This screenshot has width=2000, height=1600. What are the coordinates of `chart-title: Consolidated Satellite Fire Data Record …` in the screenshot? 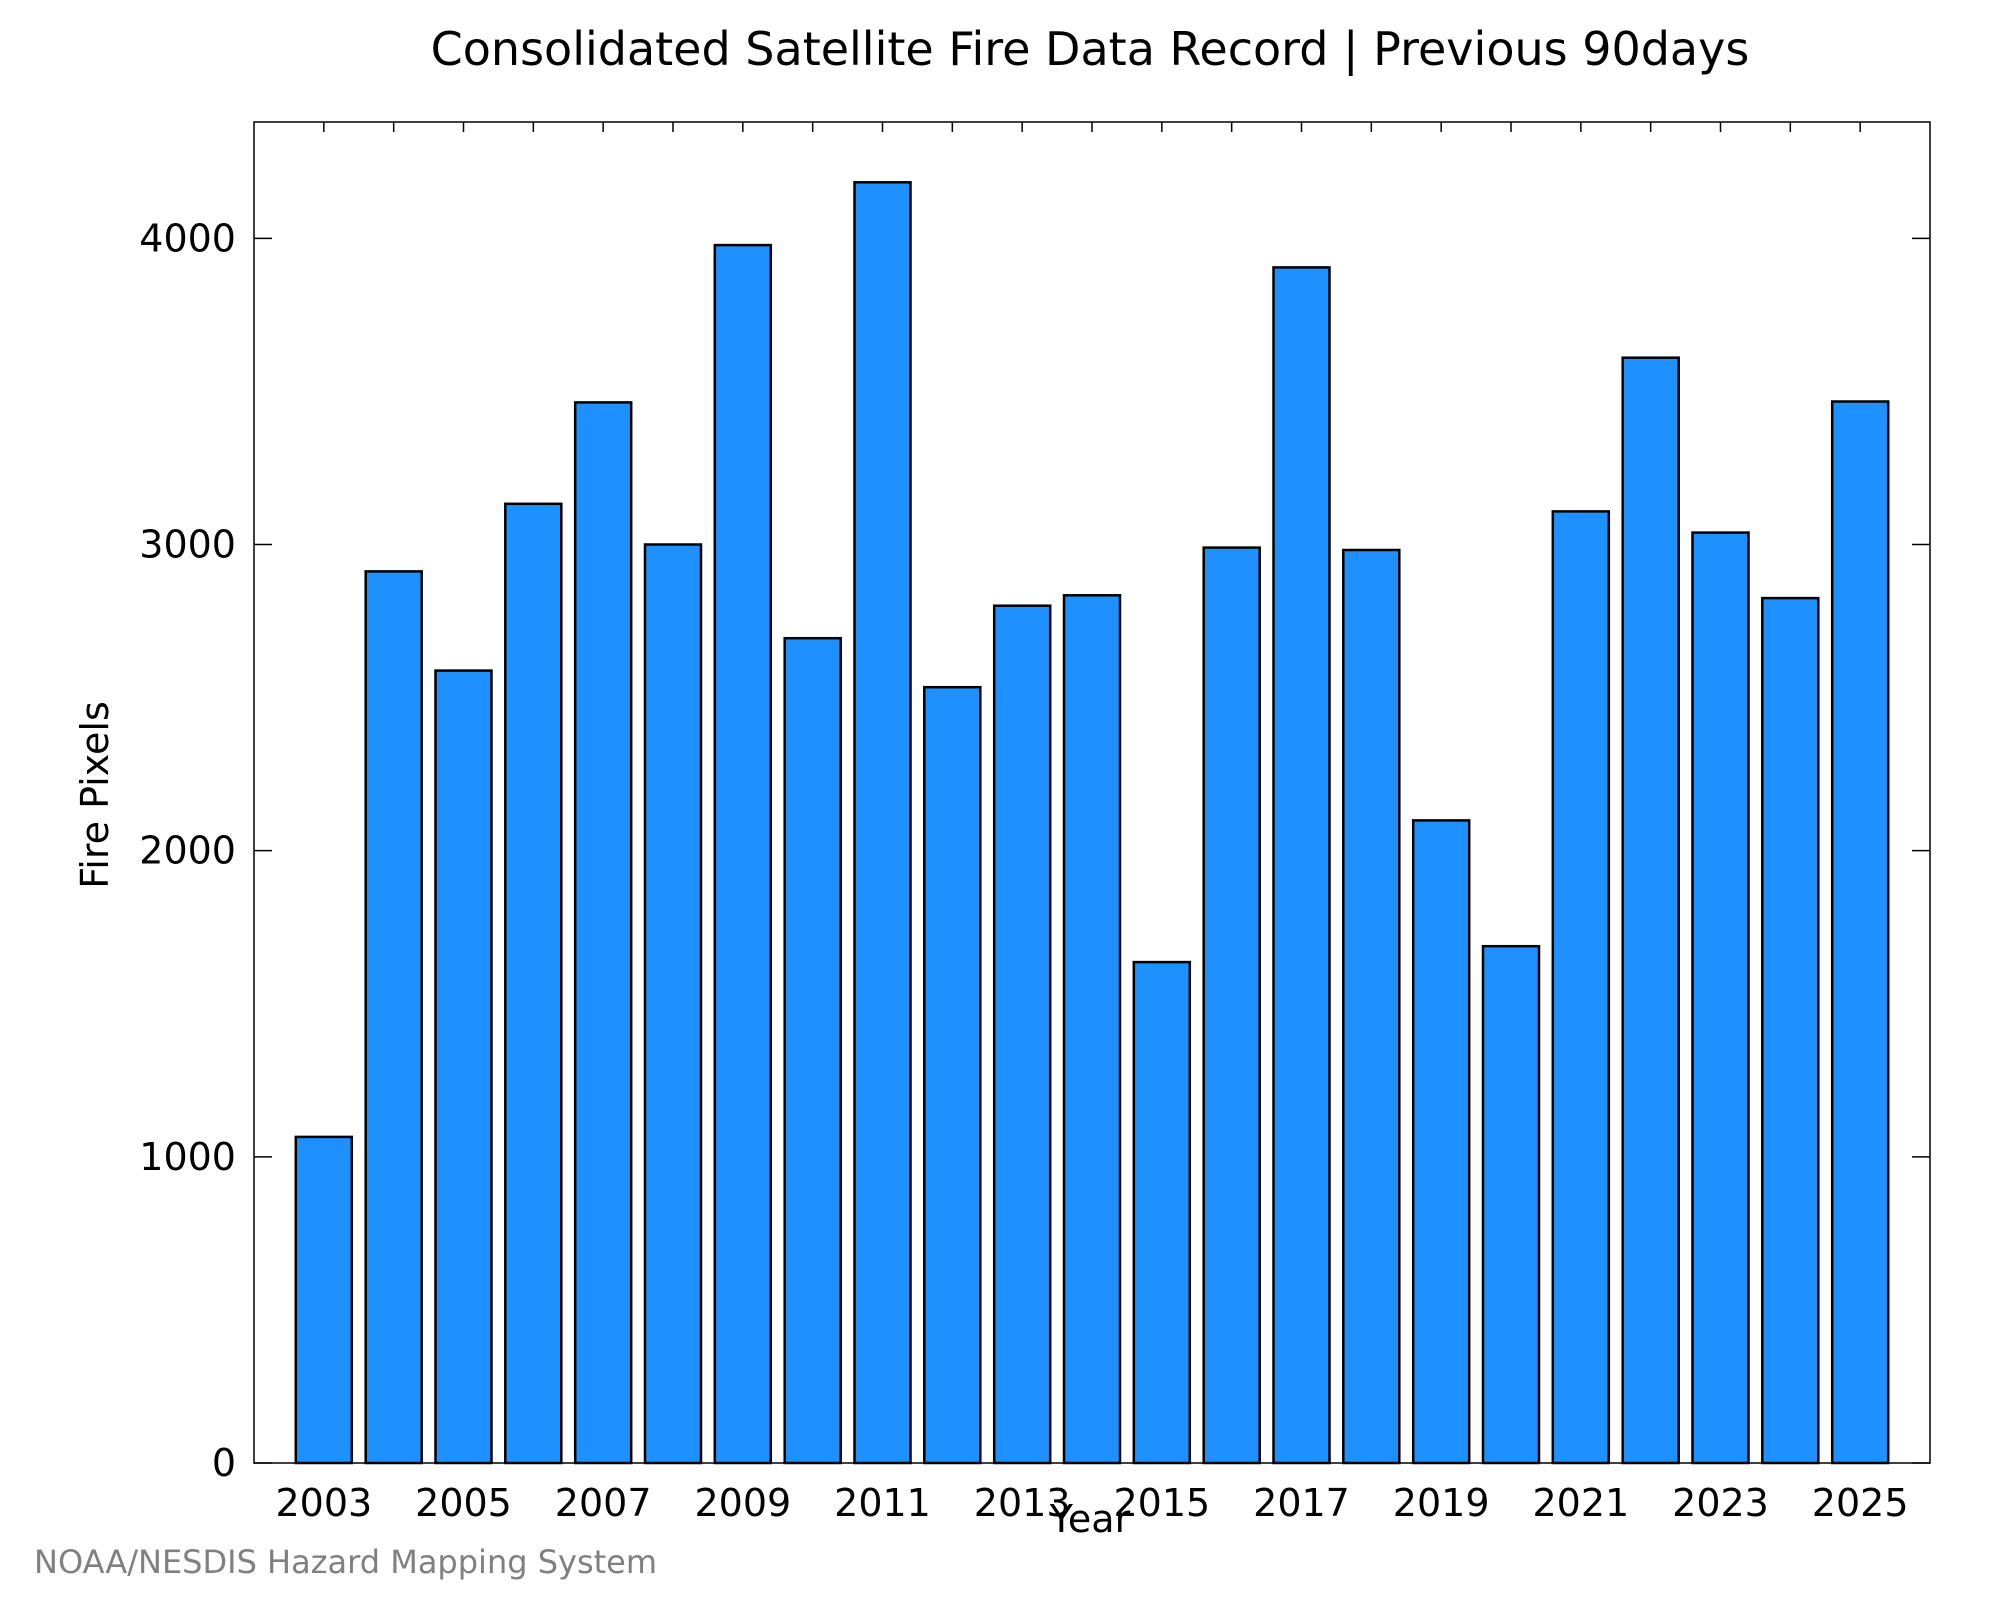 It's located at (1090, 49).